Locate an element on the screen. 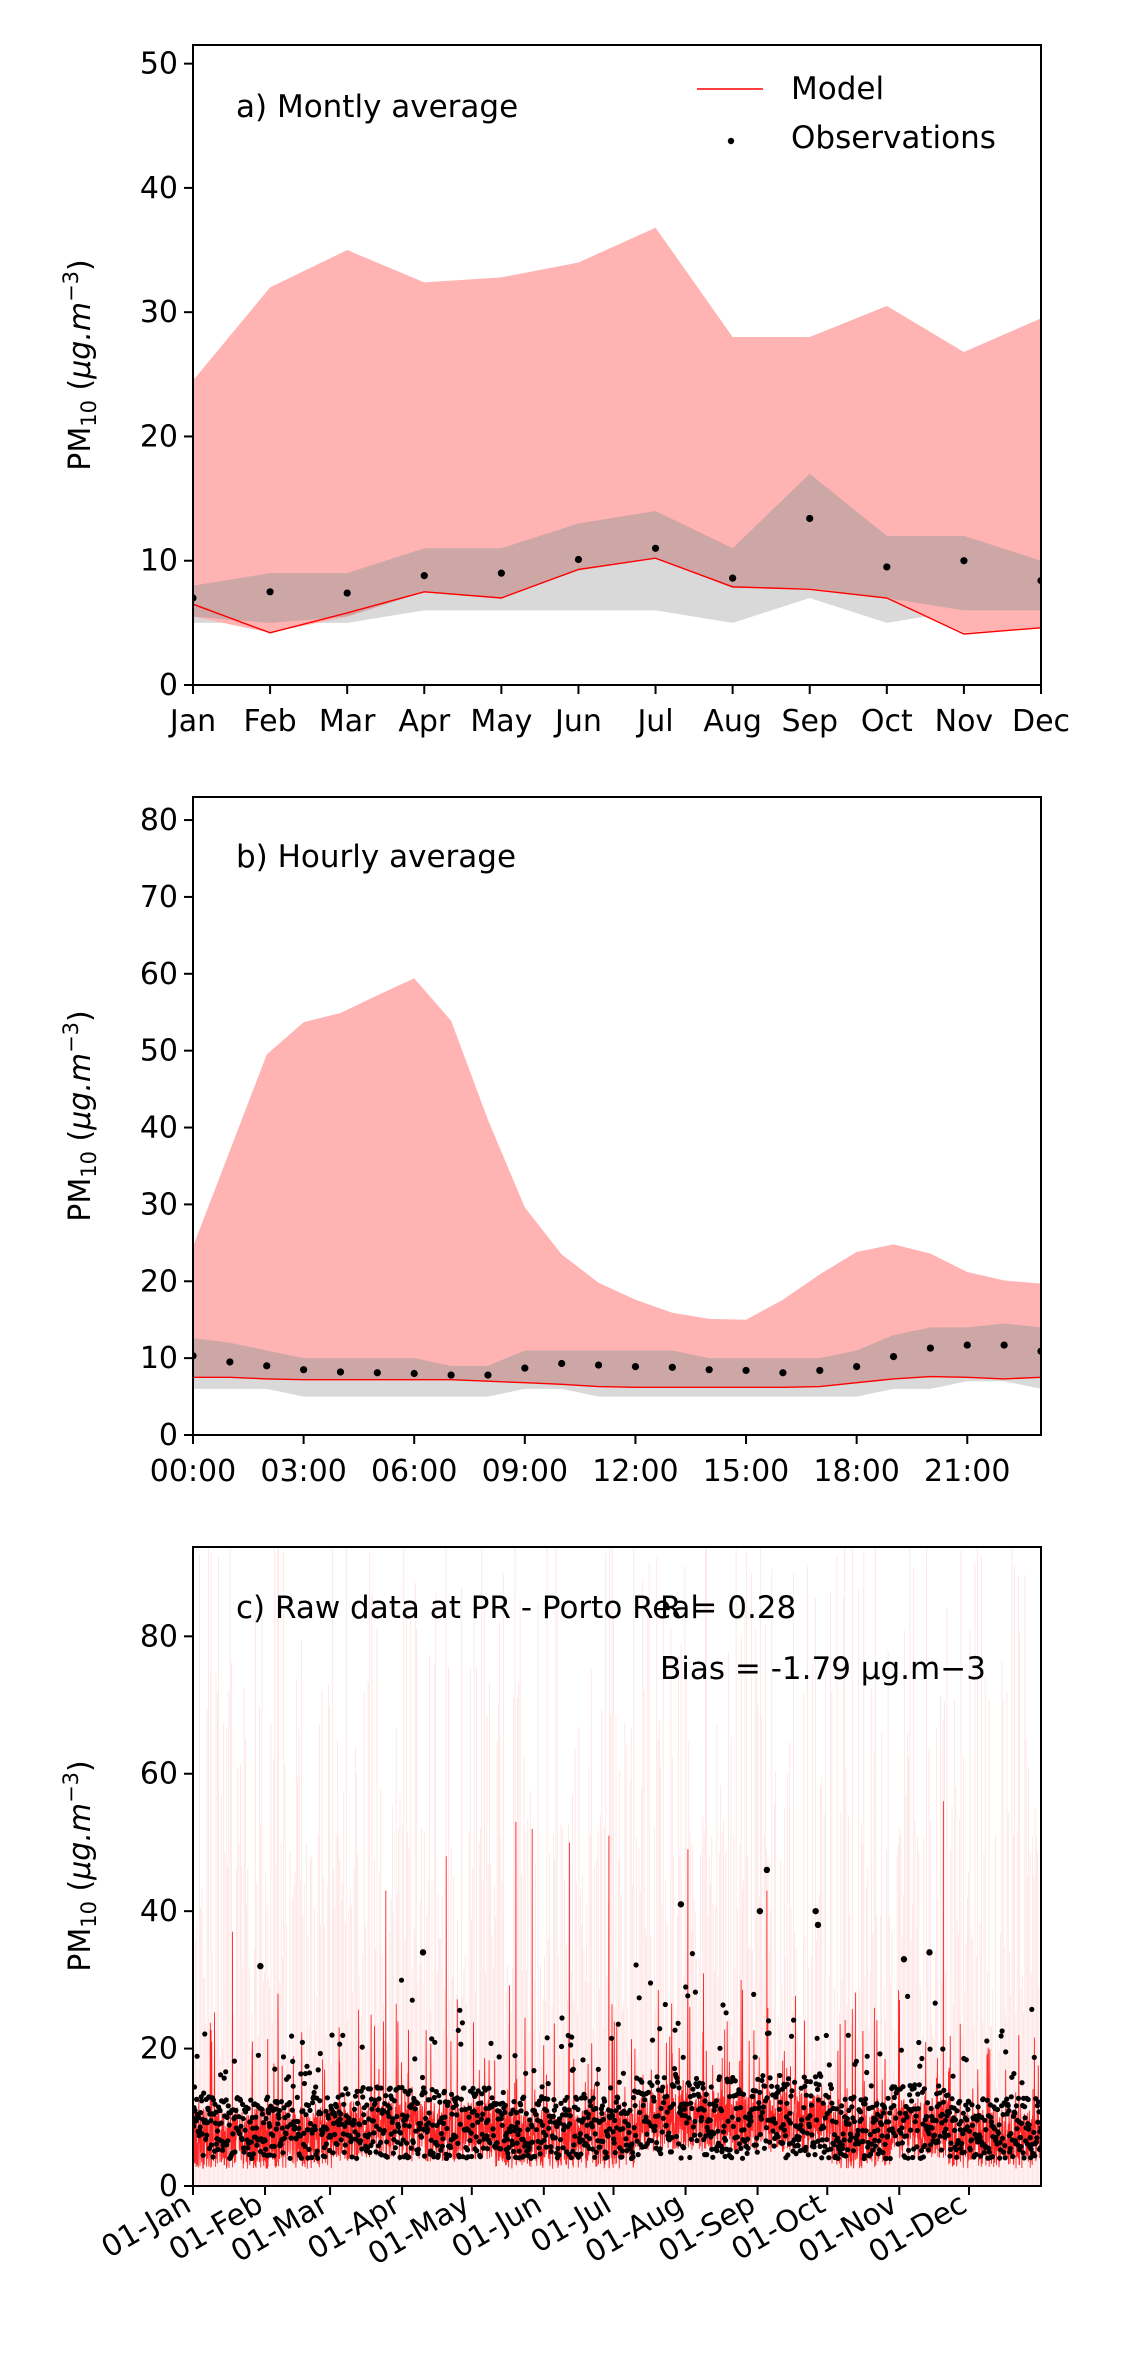  panel-b-plot is located at coordinates (617, 1187).